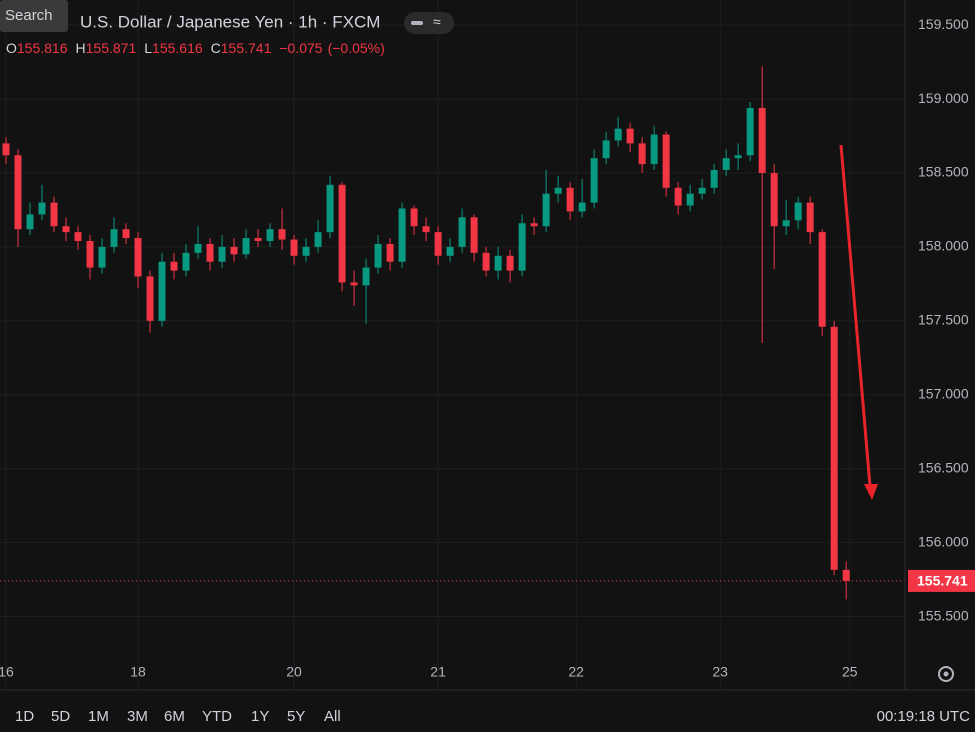 The height and width of the screenshot is (732, 975). Describe the element at coordinates (294, 672) in the screenshot. I see `x-tick-label: 20` at that location.